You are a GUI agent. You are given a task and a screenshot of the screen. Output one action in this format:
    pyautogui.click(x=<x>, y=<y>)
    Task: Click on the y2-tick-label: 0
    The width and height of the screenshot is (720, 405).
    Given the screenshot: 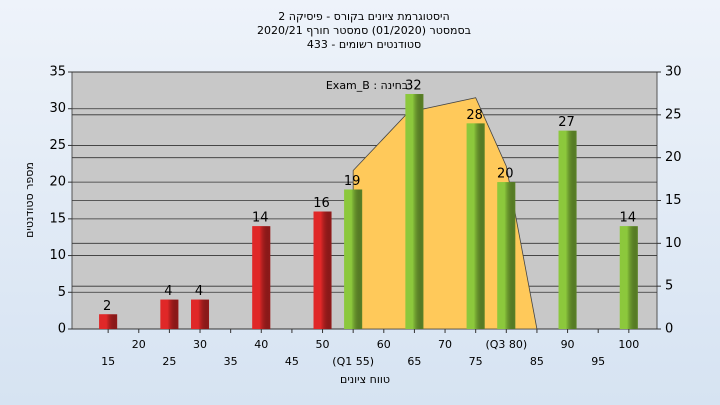 What is the action you would take?
    pyautogui.click(x=669, y=329)
    